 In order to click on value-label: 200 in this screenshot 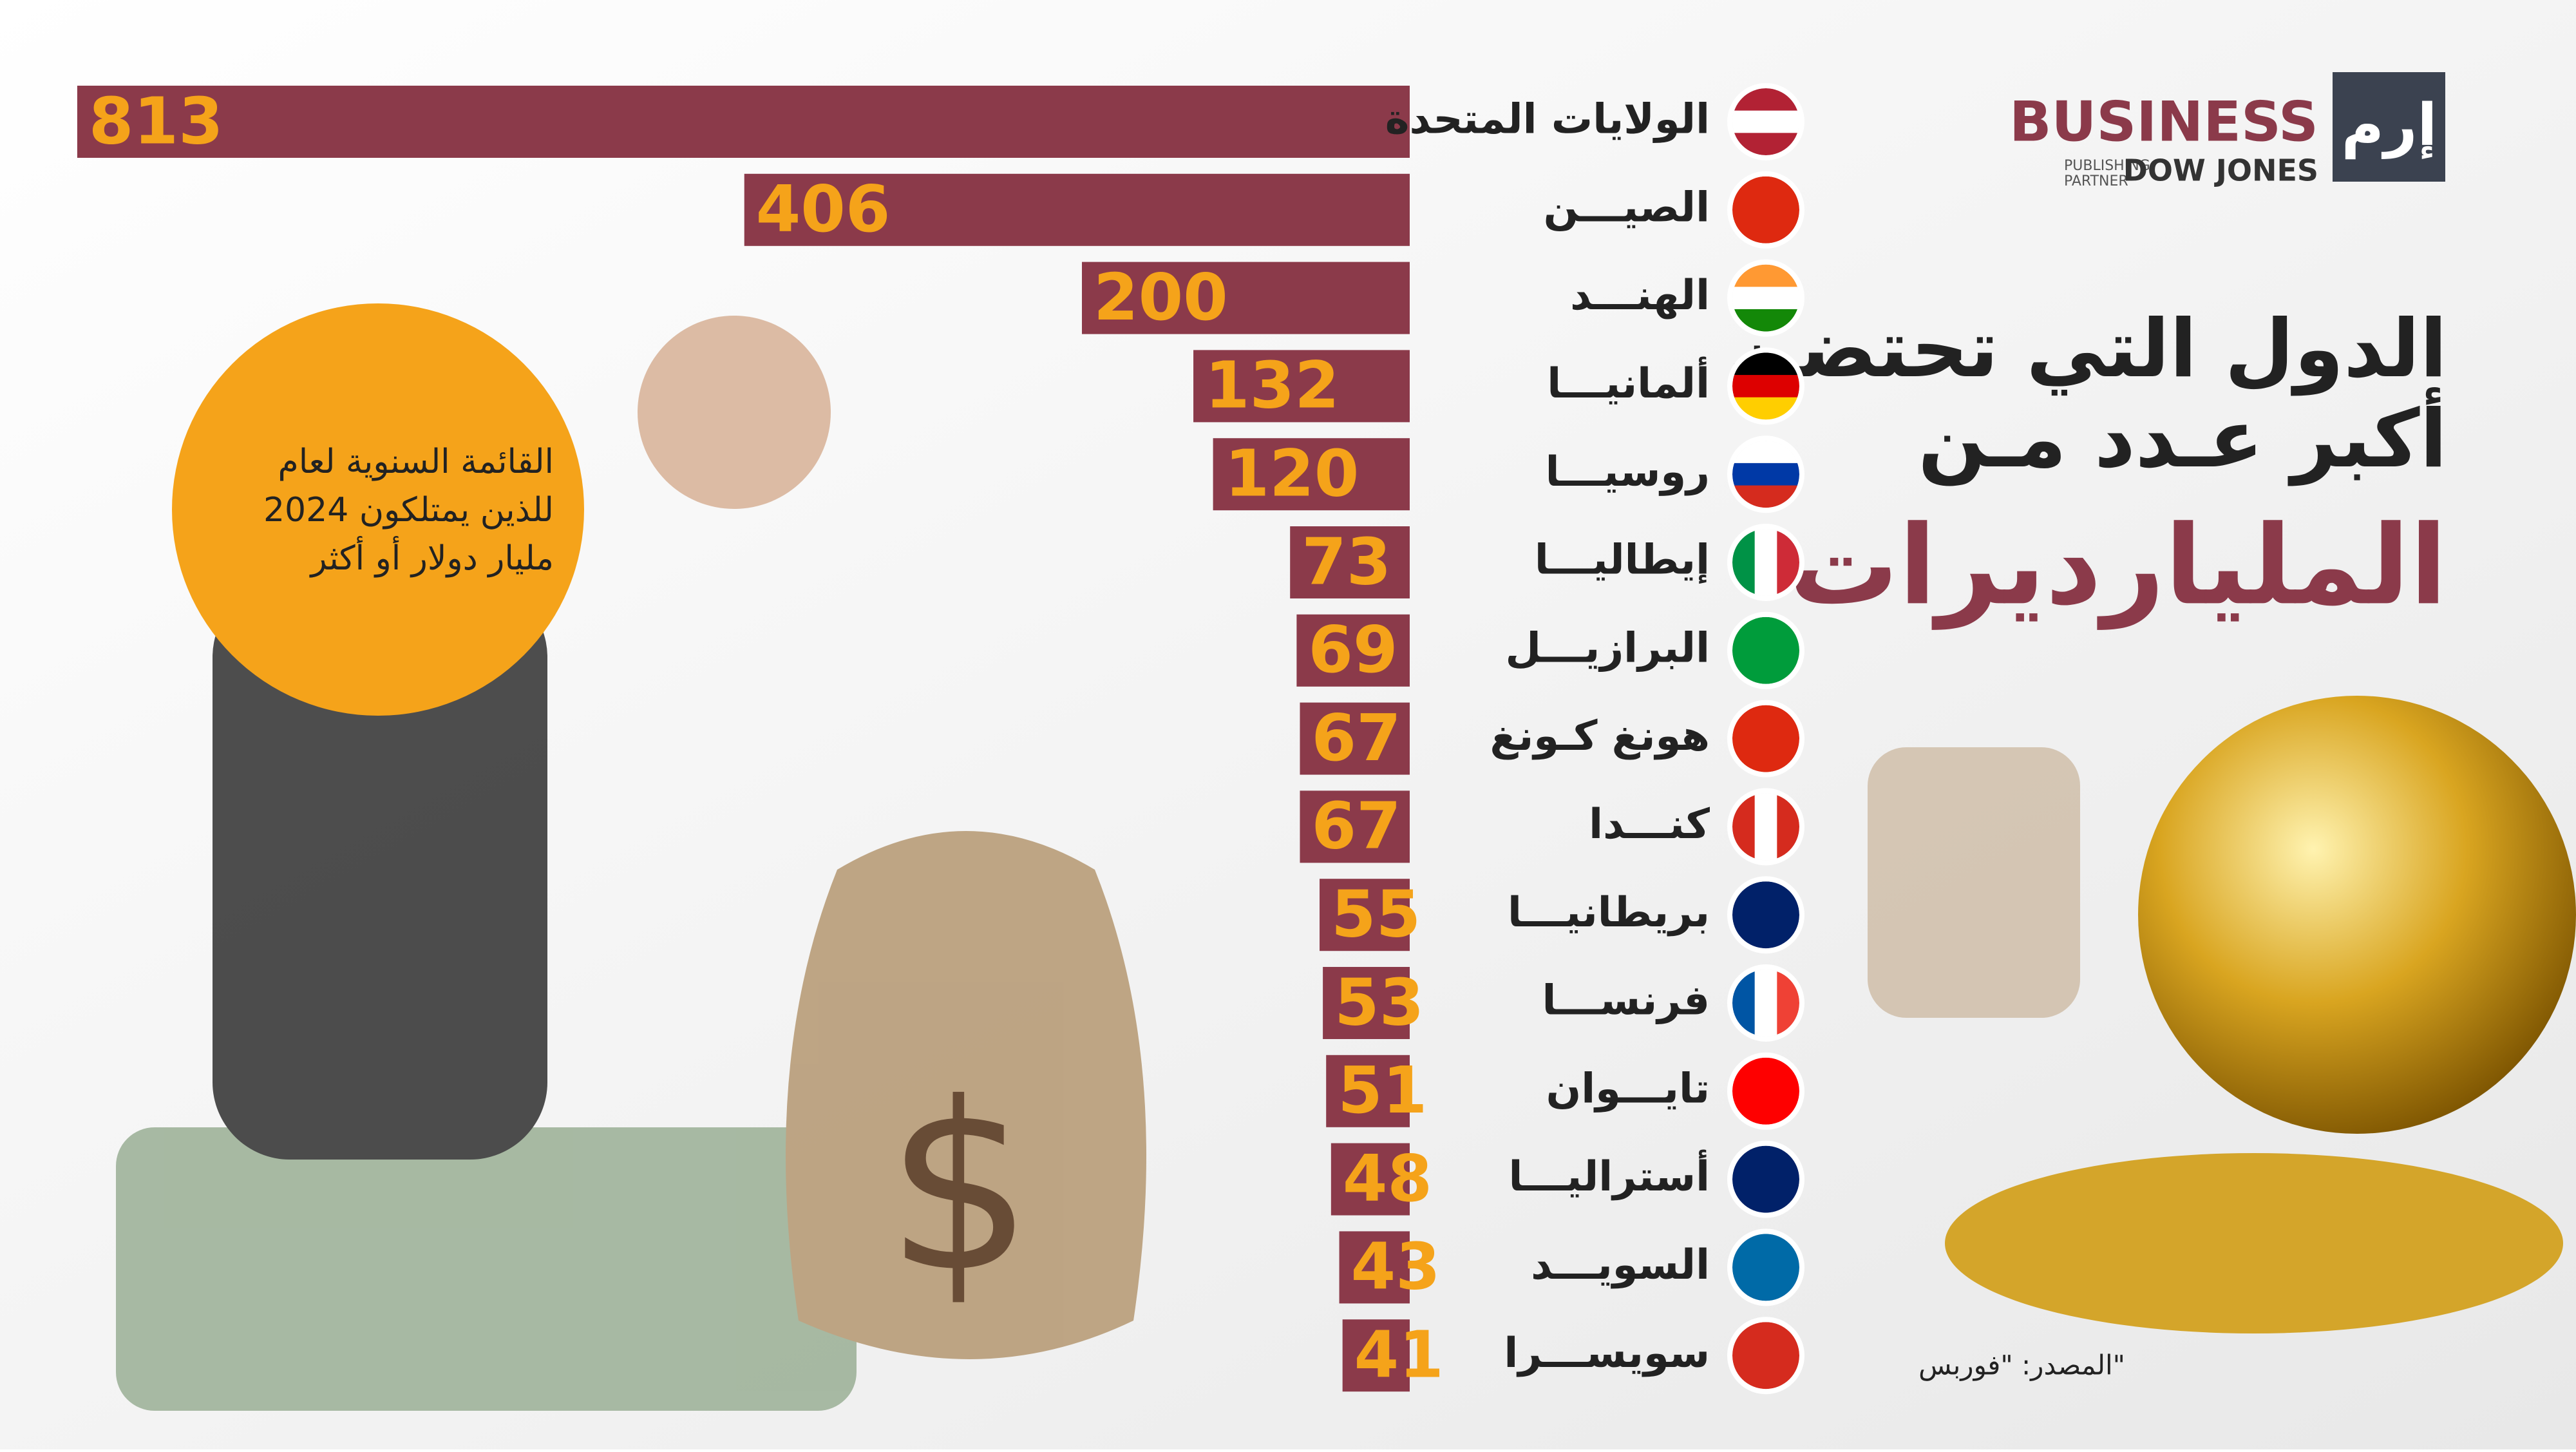, I will do `click(1161, 297)`.